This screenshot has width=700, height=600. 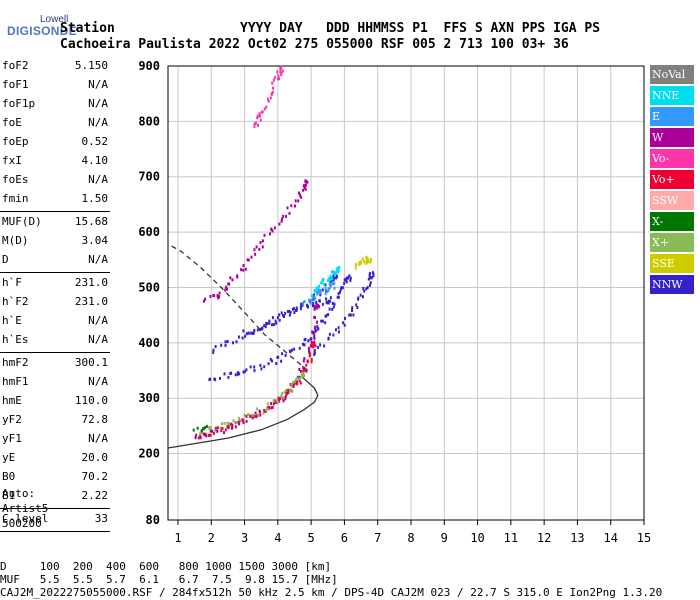 What do you see at coordinates (544, 538) in the screenshot?
I see `x-tick-label: 12` at bounding box center [544, 538].